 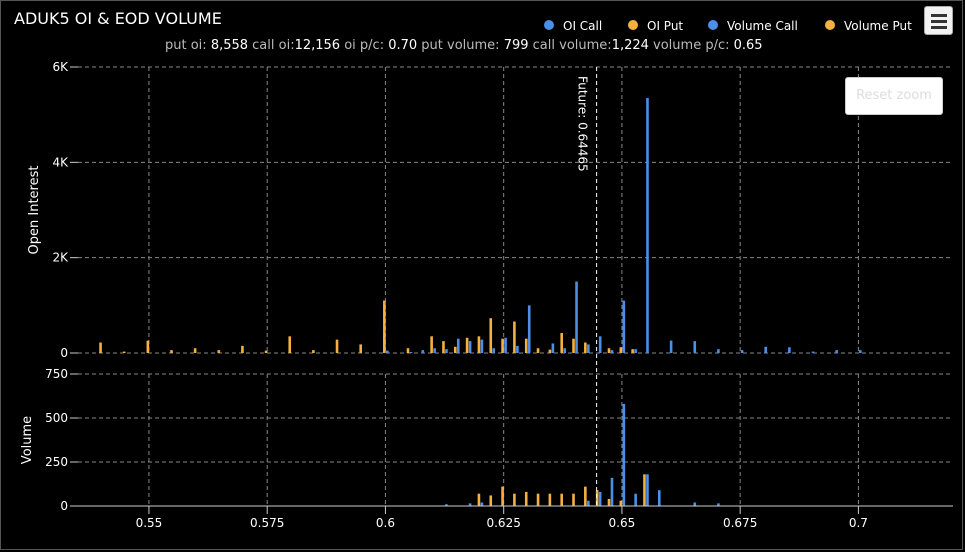 I want to click on legend-marker, so click(x=633, y=25).